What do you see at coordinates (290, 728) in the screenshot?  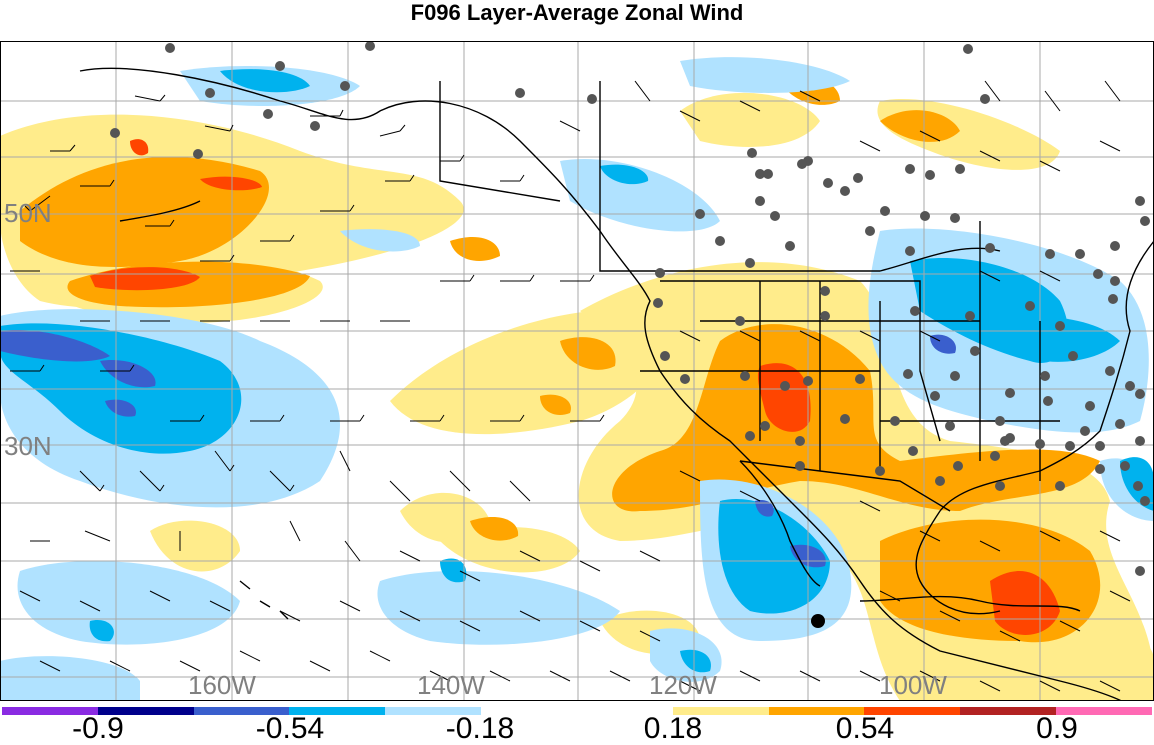 I see `colorbar-tick-label: -0.54` at bounding box center [290, 728].